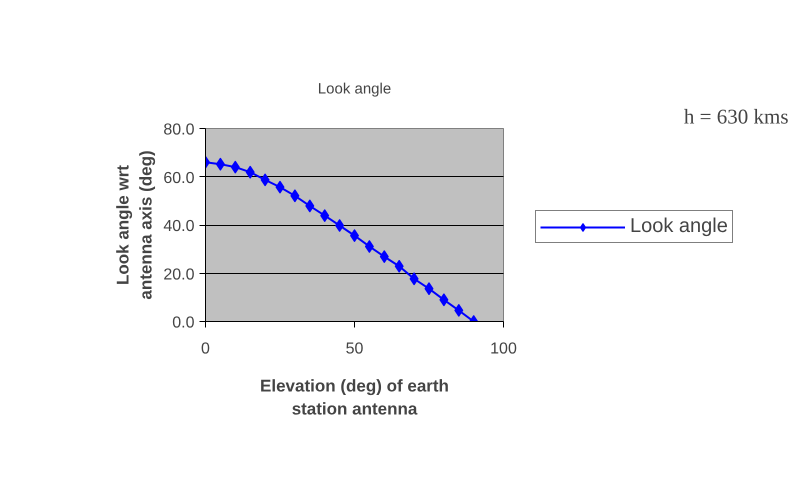  I want to click on x-tick-label: 50, so click(355, 349).